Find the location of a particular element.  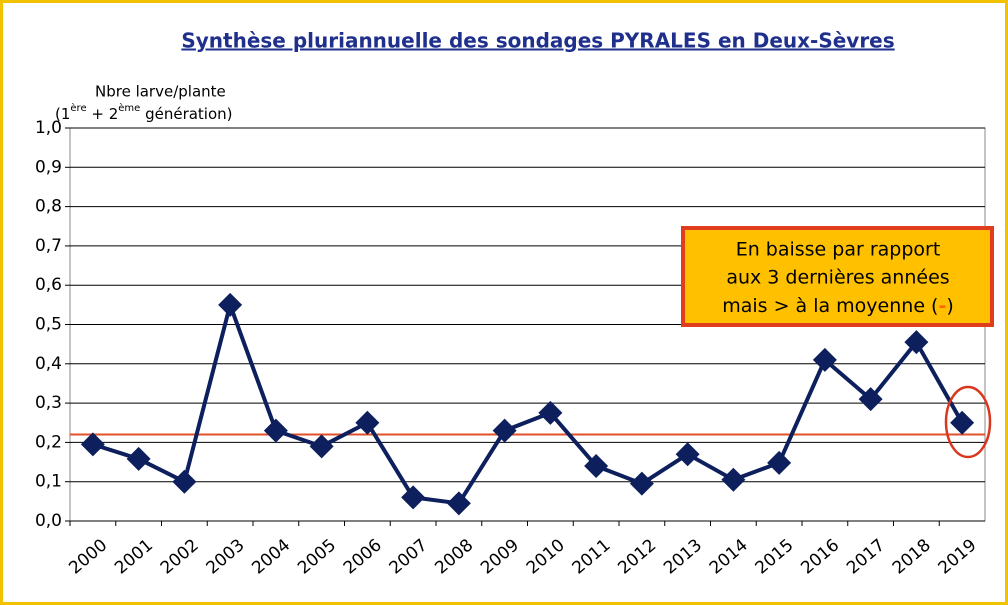

annotation-line: mais > à la moyenne (-) is located at coordinates (838, 306).